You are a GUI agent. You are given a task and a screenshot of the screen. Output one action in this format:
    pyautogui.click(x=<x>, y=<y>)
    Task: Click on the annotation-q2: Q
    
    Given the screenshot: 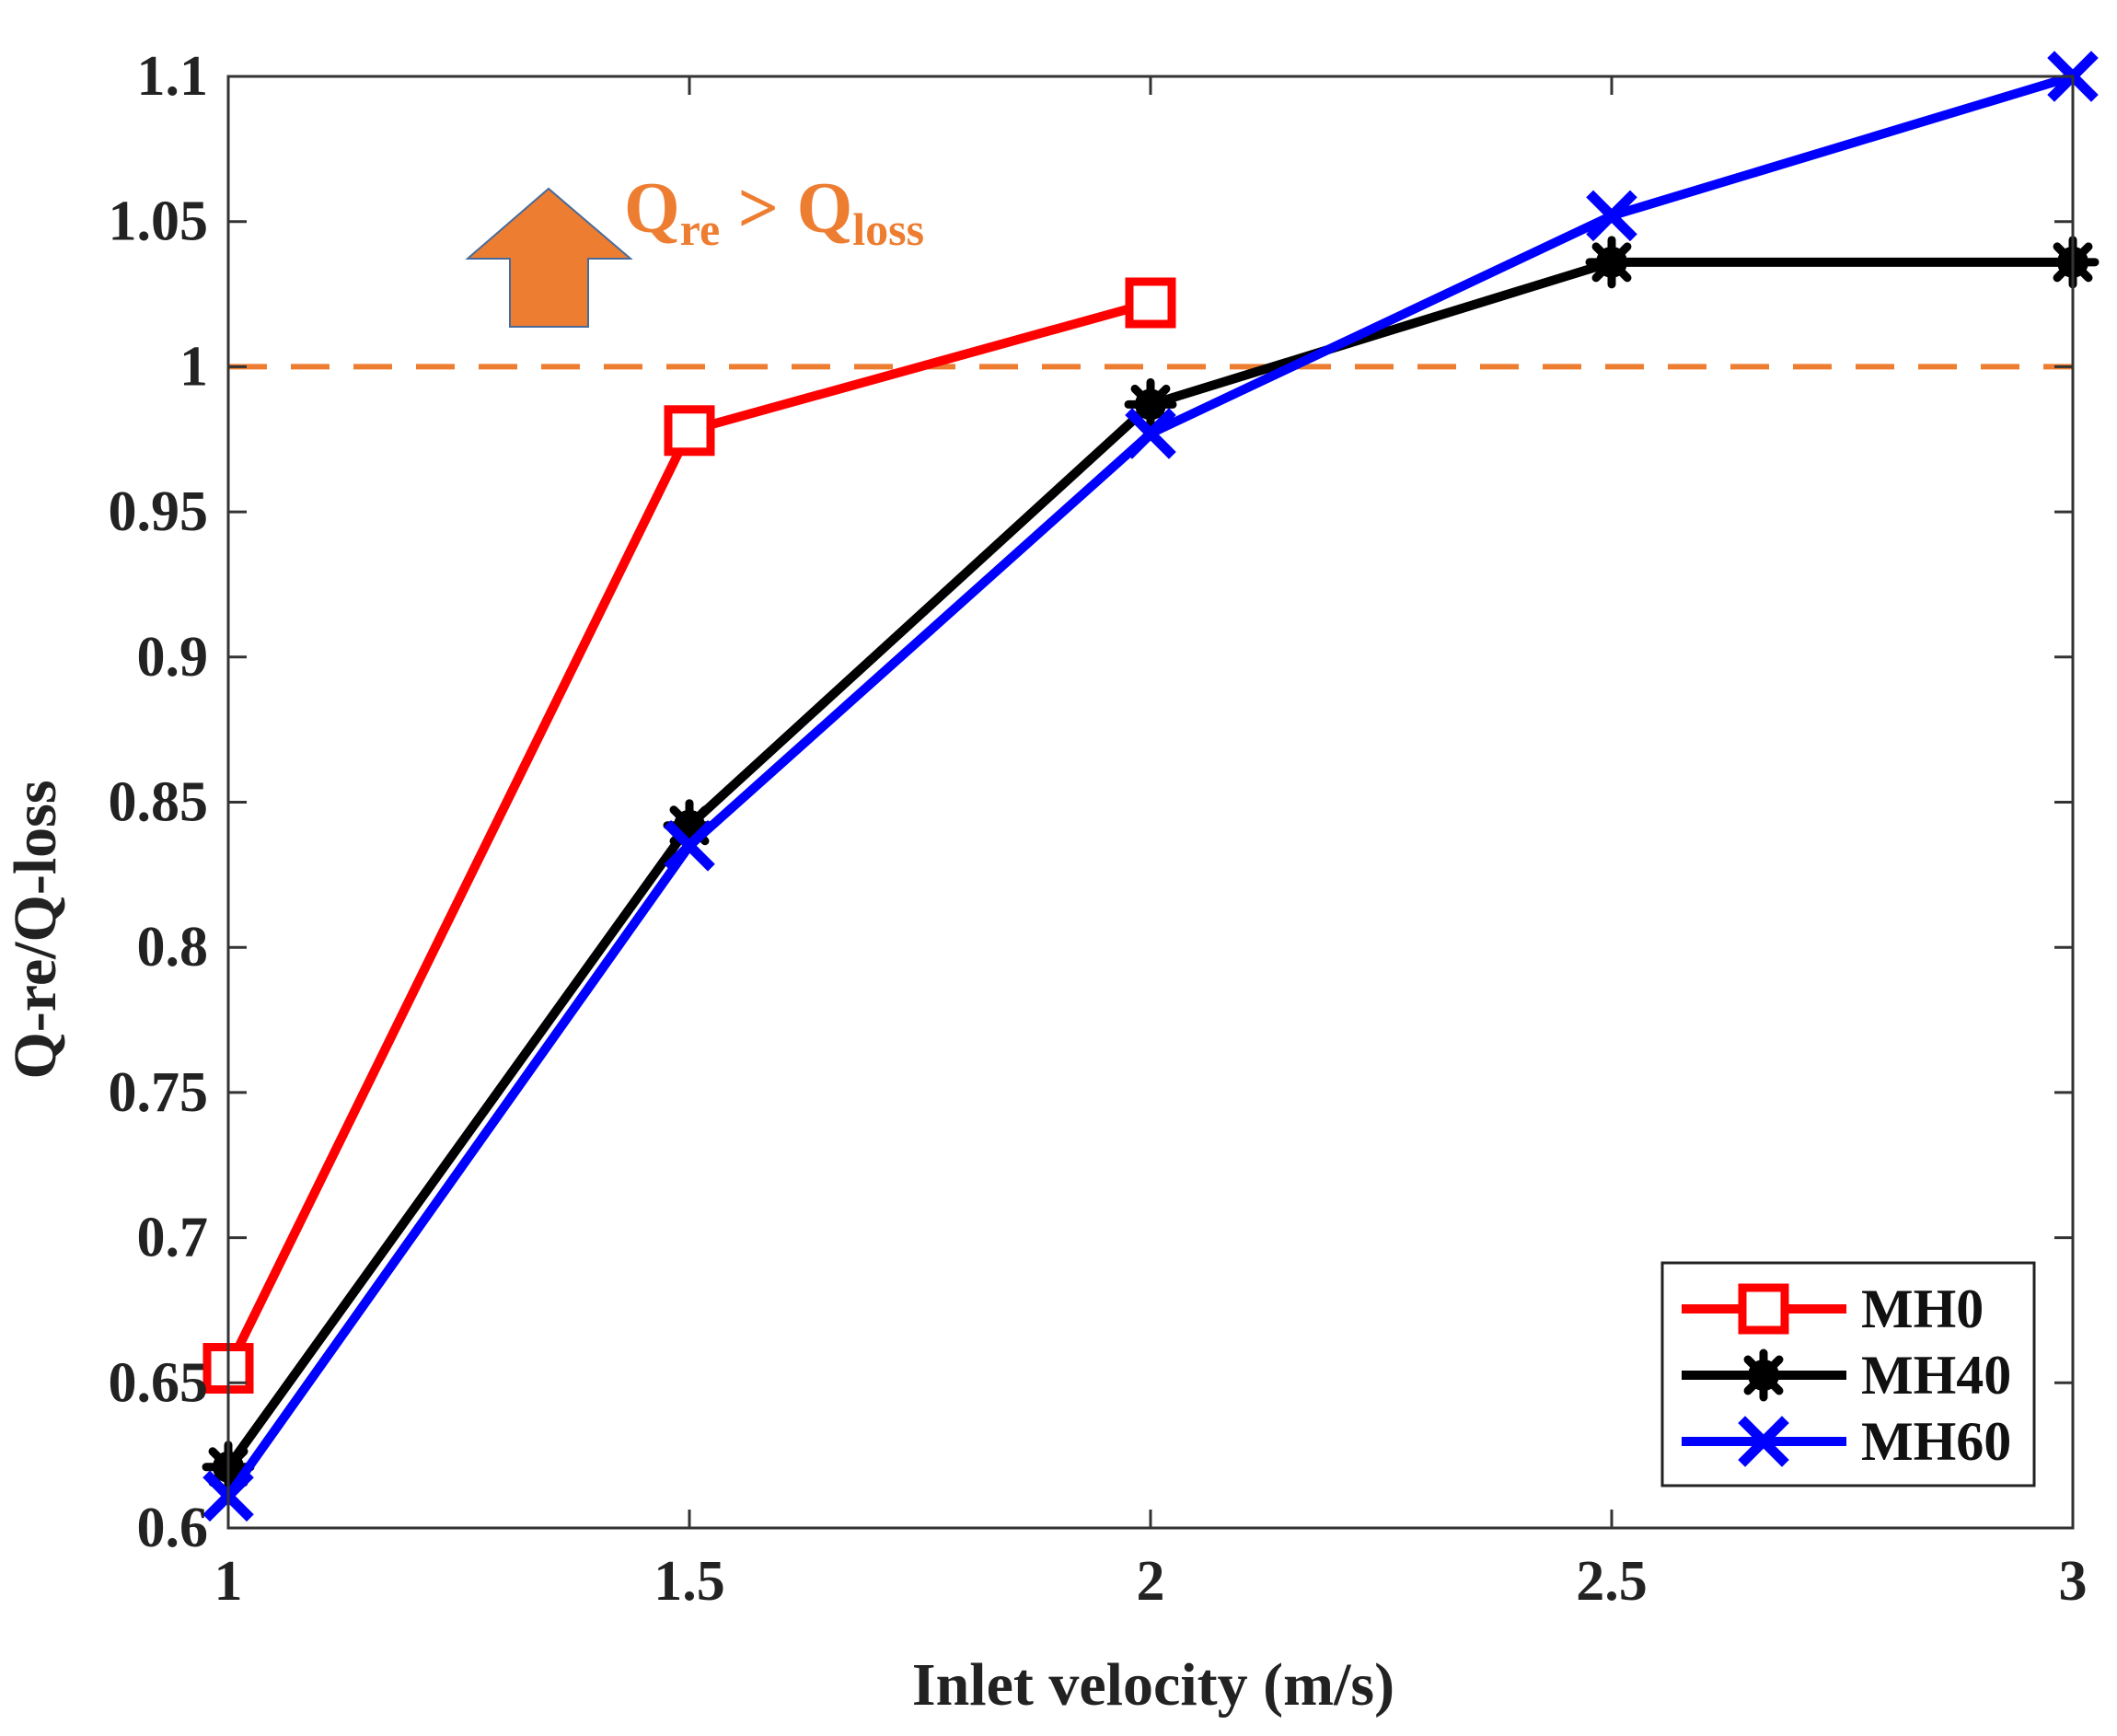 What is the action you would take?
    pyautogui.click(x=825, y=208)
    